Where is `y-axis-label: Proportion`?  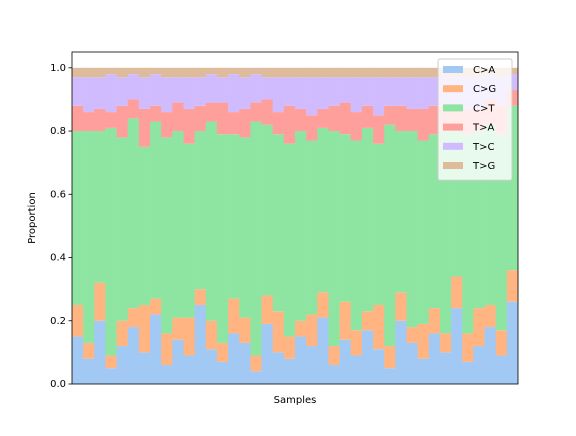
y-axis-label: Proportion is located at coordinates (32, 218).